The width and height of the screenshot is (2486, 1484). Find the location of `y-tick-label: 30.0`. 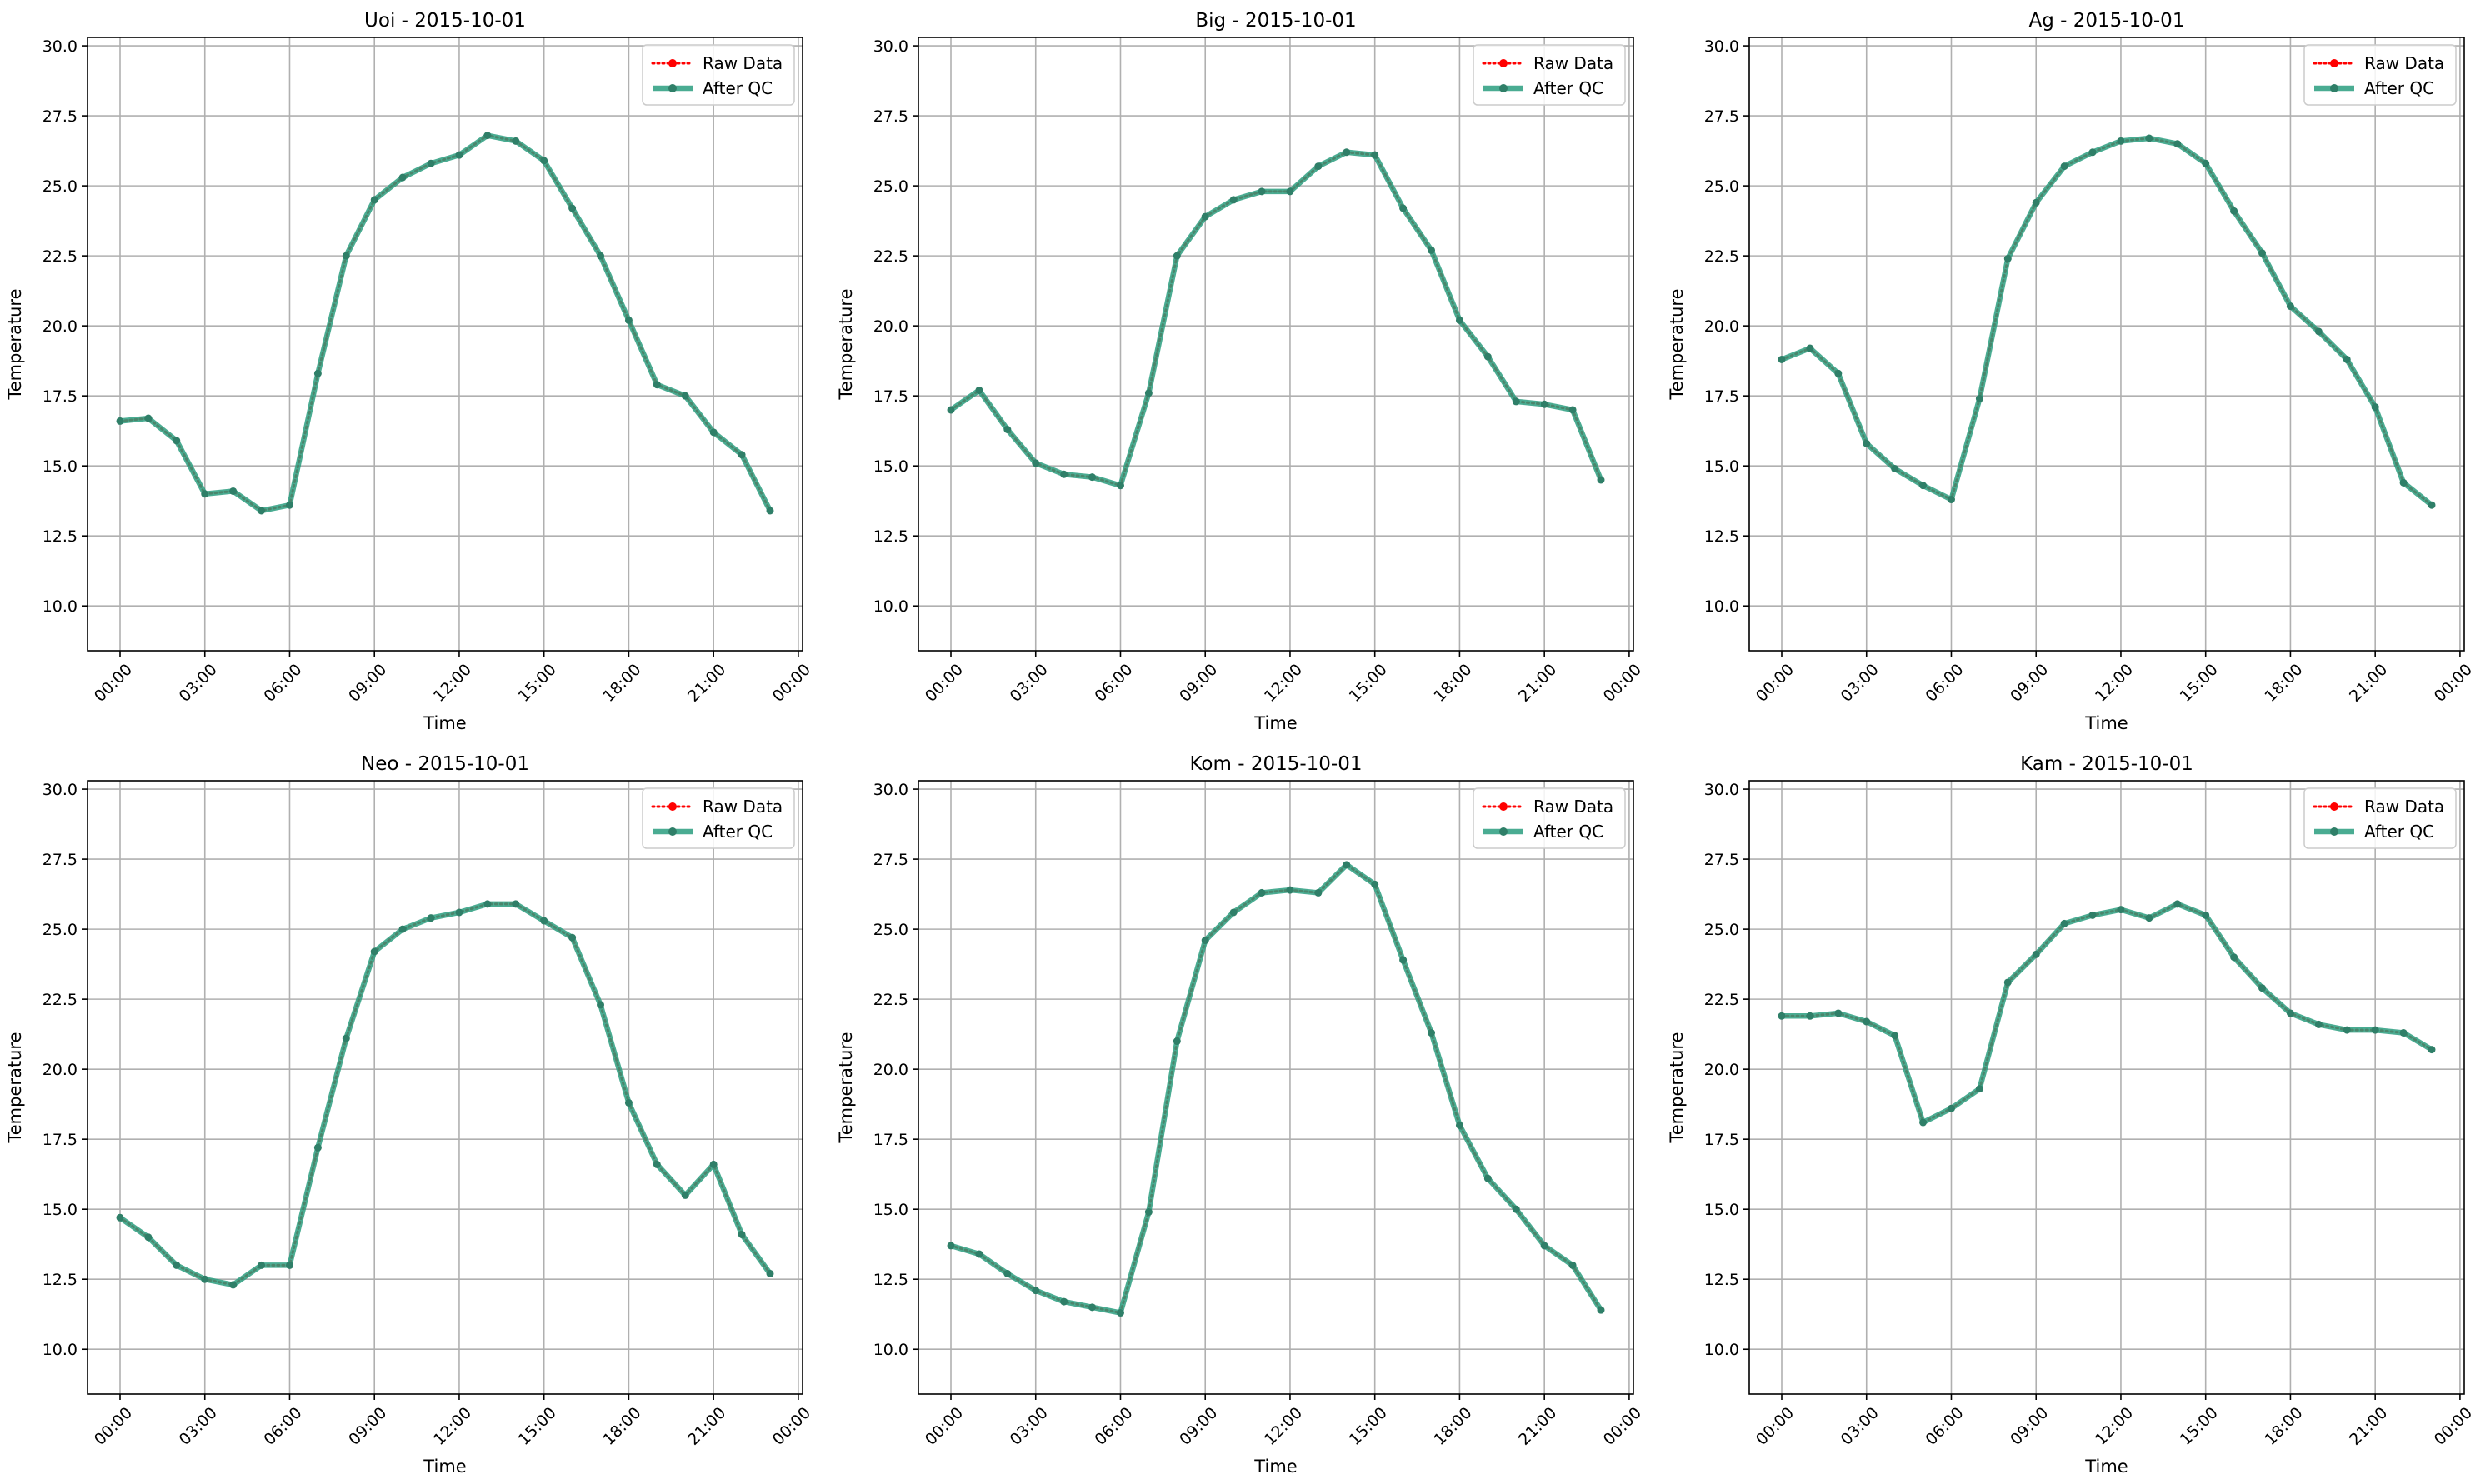

y-tick-label: 30.0 is located at coordinates (891, 46).